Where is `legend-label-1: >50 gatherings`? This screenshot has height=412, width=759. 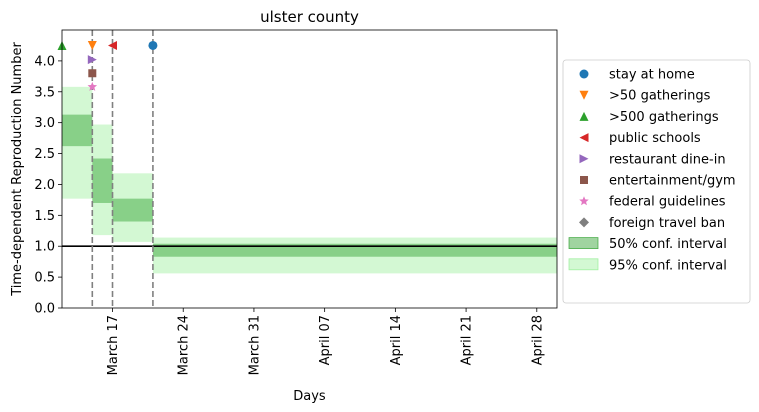 legend-label-1: >50 gatherings is located at coordinates (660, 96).